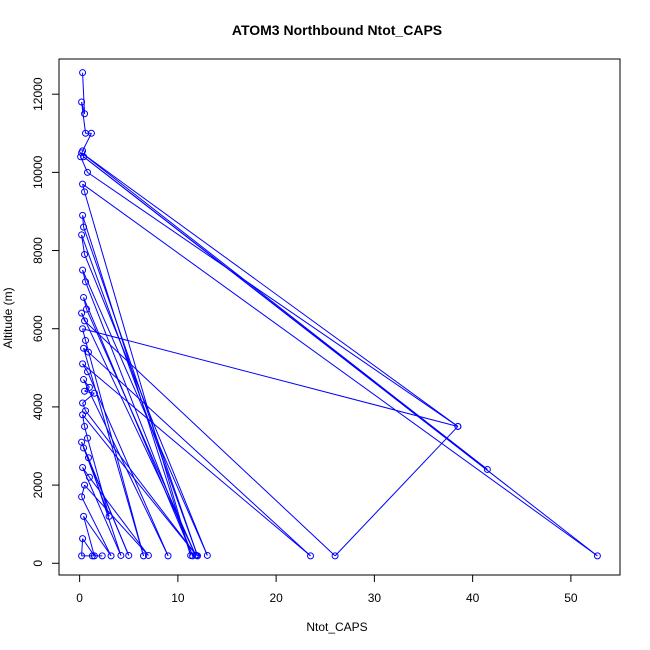 This screenshot has width=650, height=650. I want to click on x-tick-label: 20, so click(276, 598).